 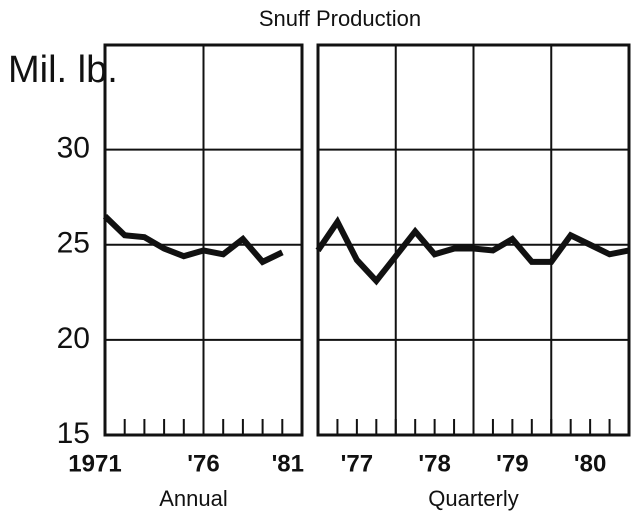 What do you see at coordinates (73, 433) in the screenshot?
I see `y-tick-label: 15` at bounding box center [73, 433].